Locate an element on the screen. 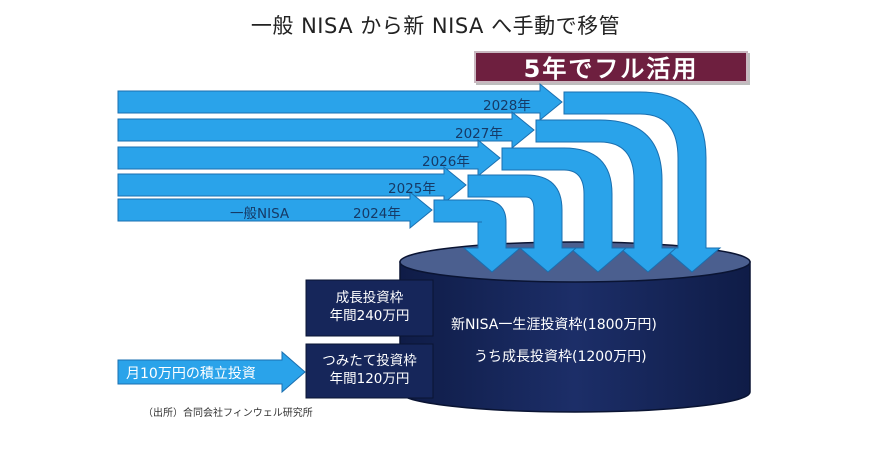  year-arrow-2026 is located at coordinates (309, 158).